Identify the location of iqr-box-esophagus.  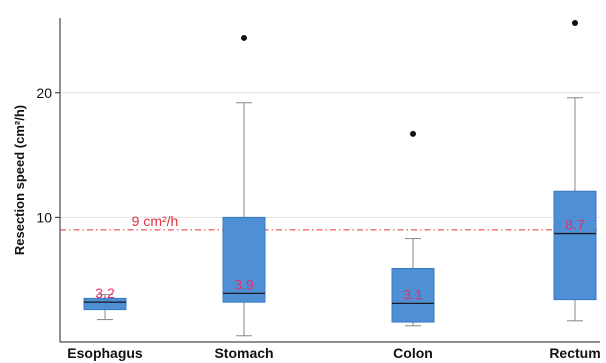
(105, 304).